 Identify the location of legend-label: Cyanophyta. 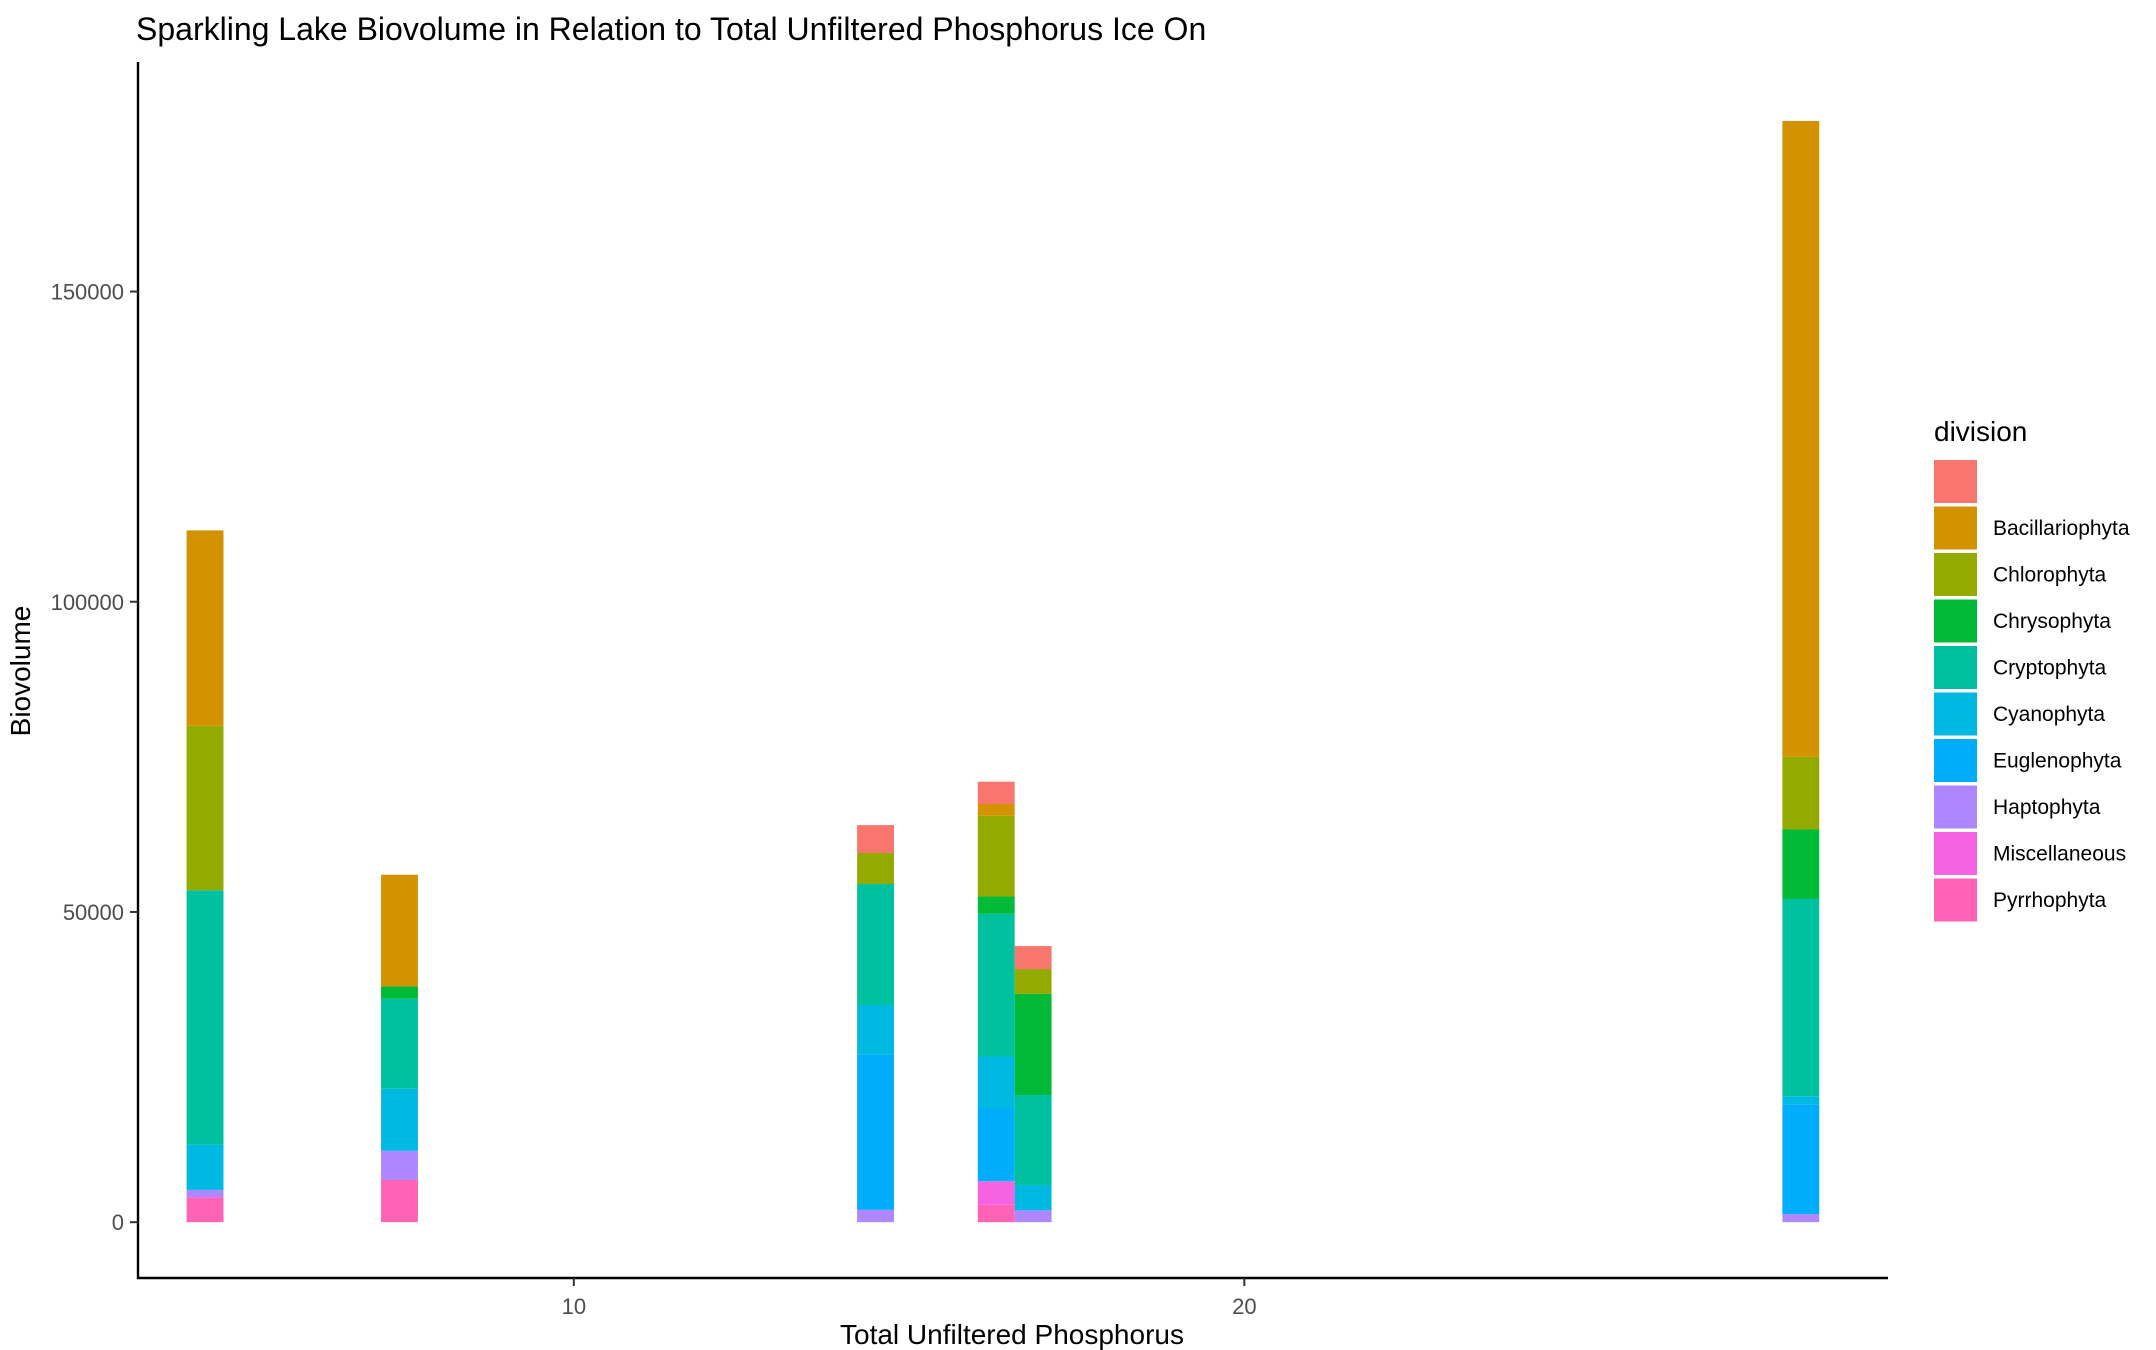
(2049, 714).